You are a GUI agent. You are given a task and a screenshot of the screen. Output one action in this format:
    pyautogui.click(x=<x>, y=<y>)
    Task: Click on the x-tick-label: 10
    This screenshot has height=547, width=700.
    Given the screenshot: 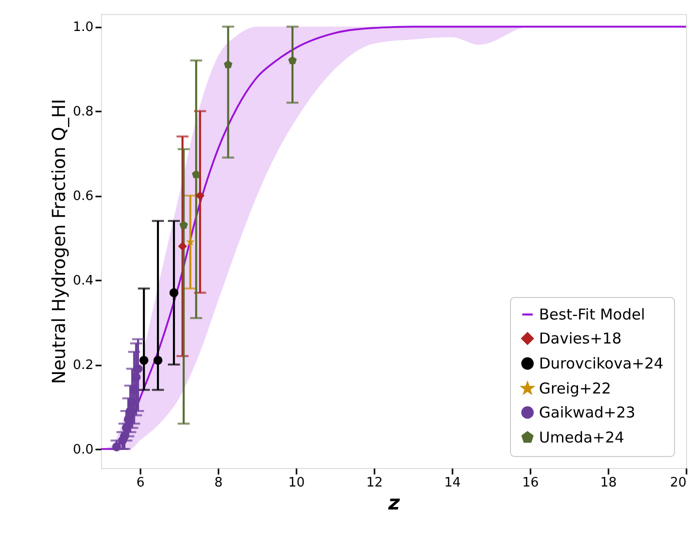 What is the action you would take?
    pyautogui.click(x=296, y=483)
    